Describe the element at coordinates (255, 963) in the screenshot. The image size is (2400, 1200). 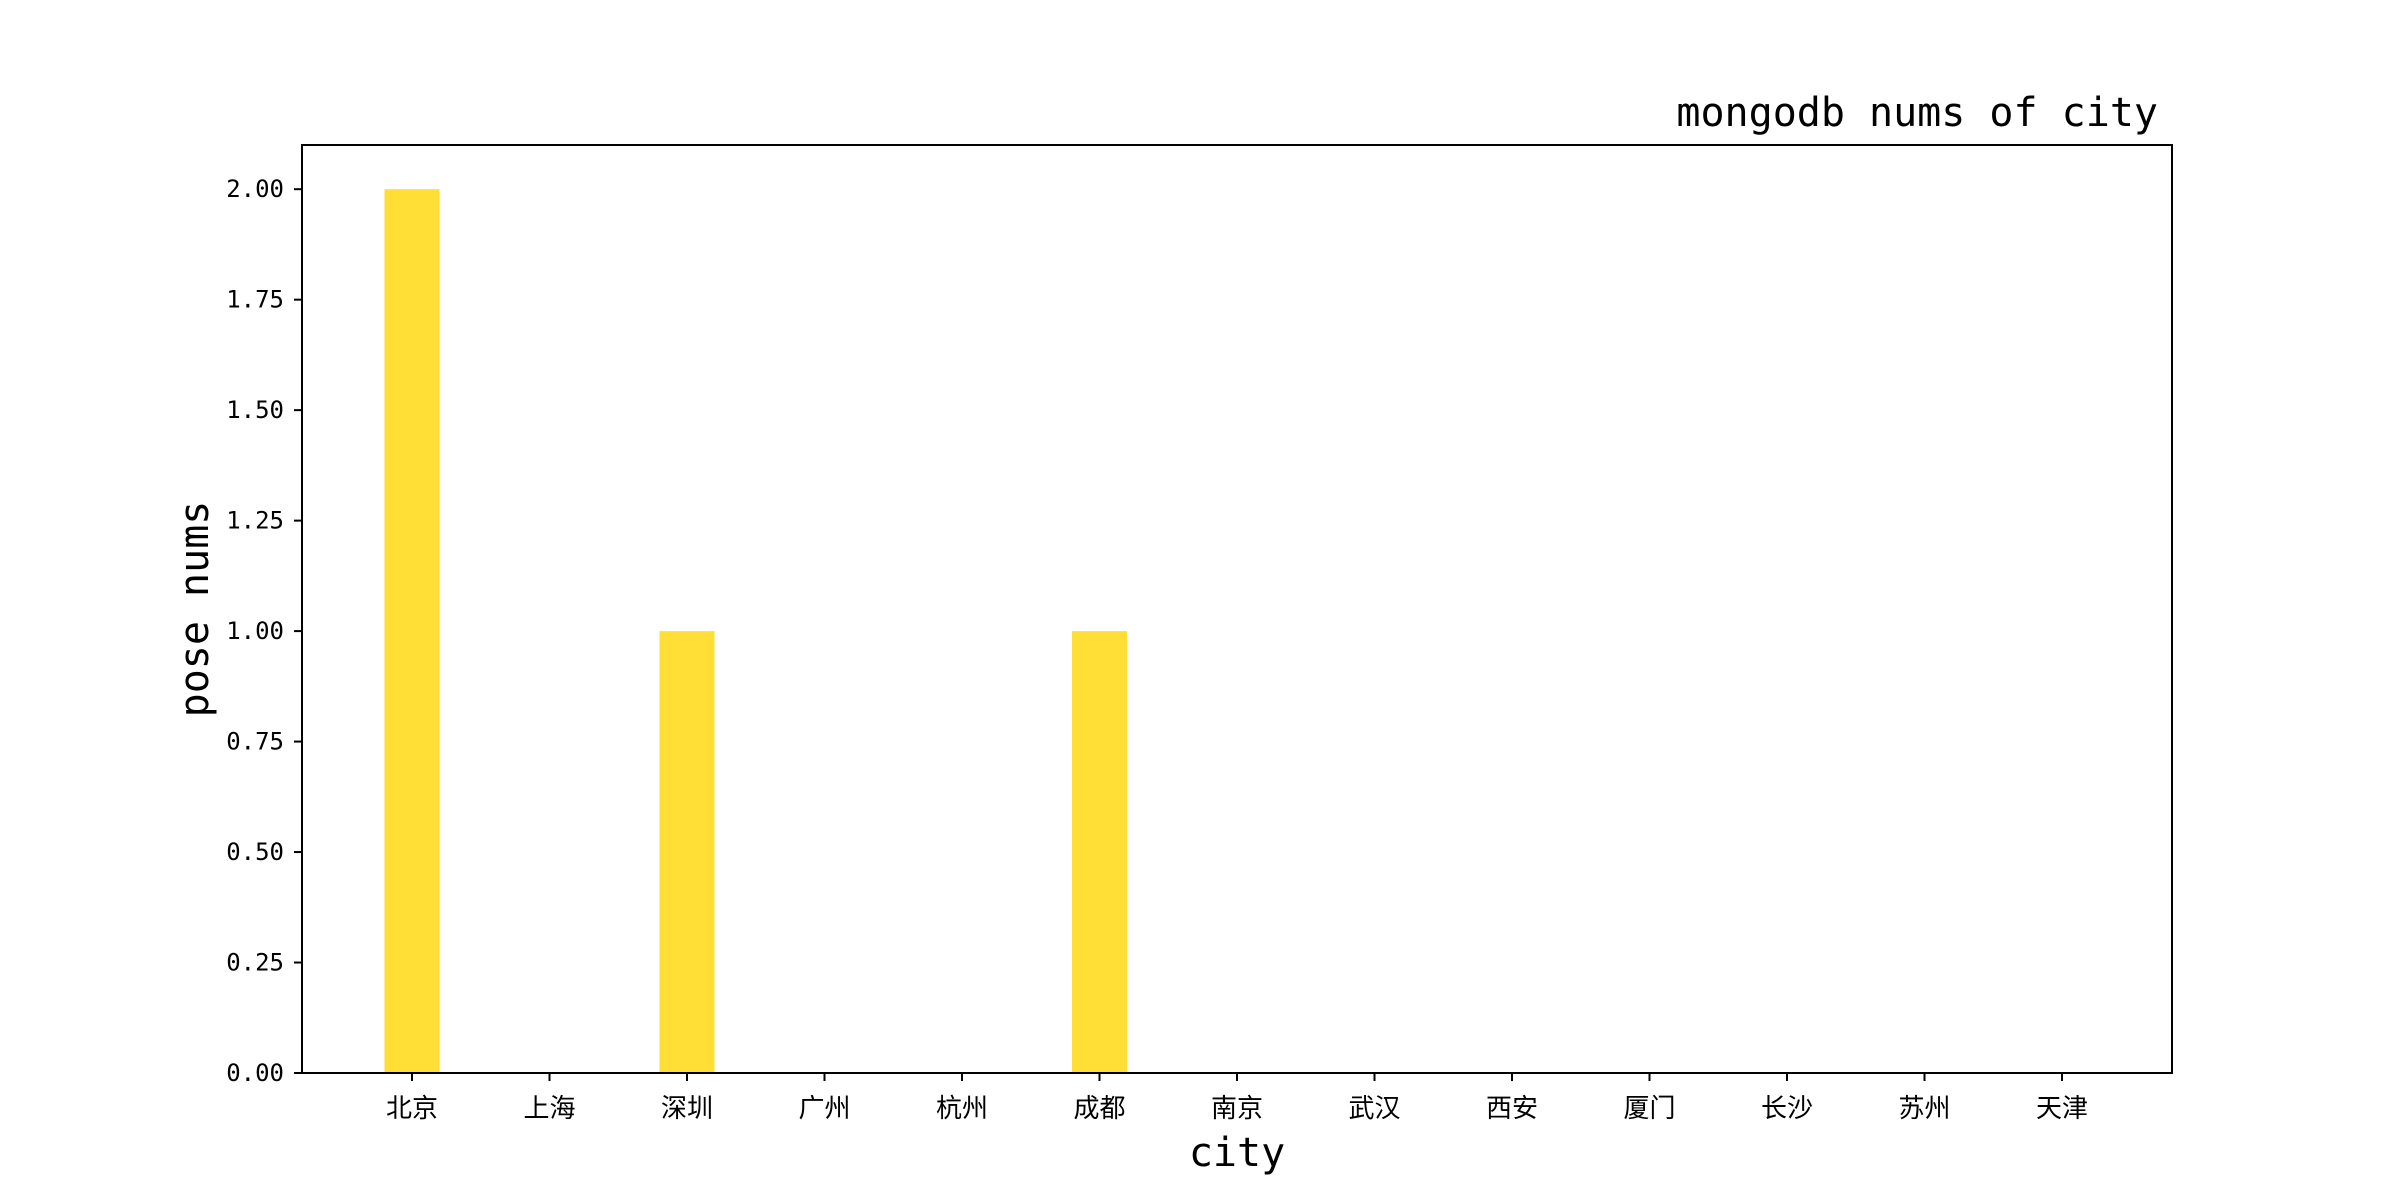
I see `y-tick-label-2: 0.25` at that location.